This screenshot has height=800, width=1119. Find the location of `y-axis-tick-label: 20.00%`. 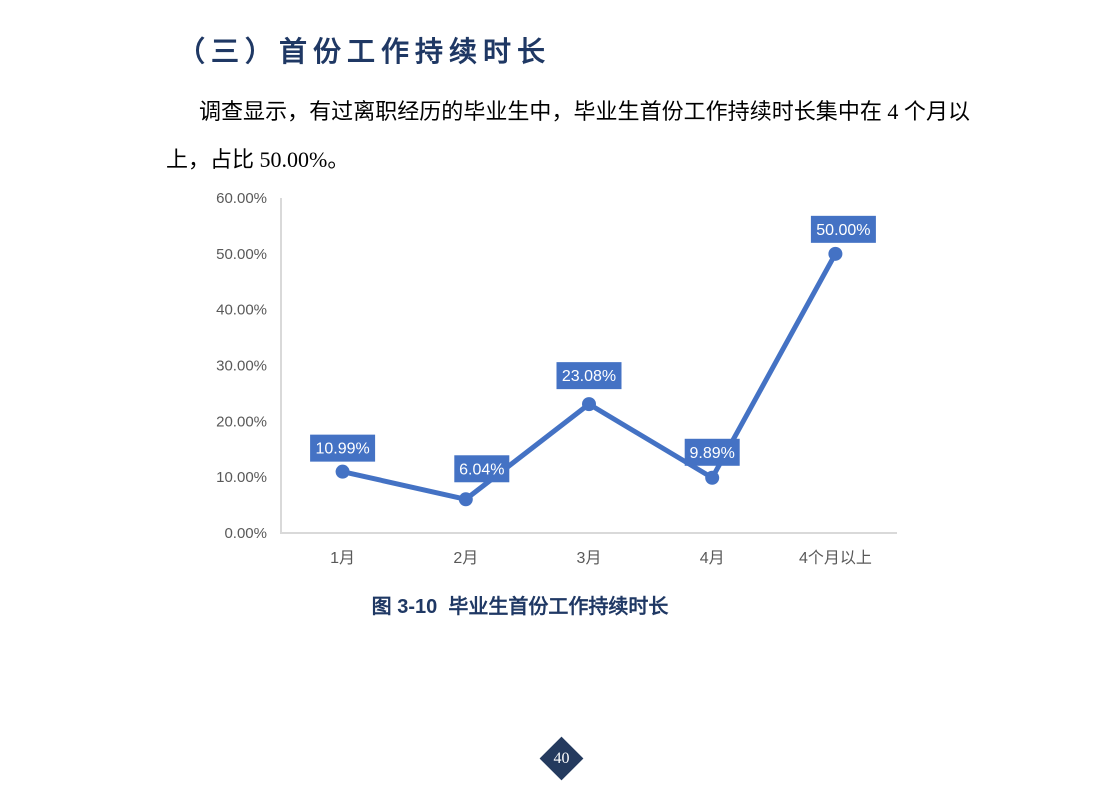

y-axis-tick-label: 20.00% is located at coordinates (241, 421).